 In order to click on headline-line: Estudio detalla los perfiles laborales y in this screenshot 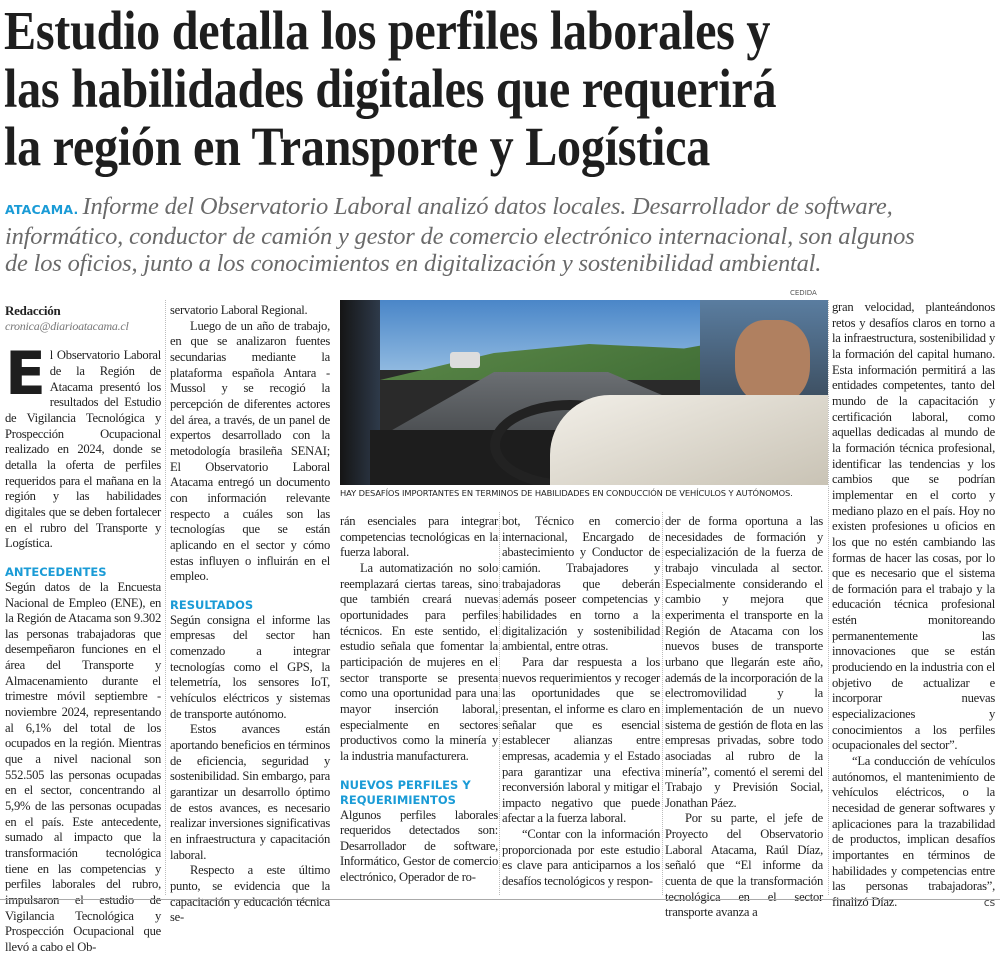, I will do `click(387, 30)`.